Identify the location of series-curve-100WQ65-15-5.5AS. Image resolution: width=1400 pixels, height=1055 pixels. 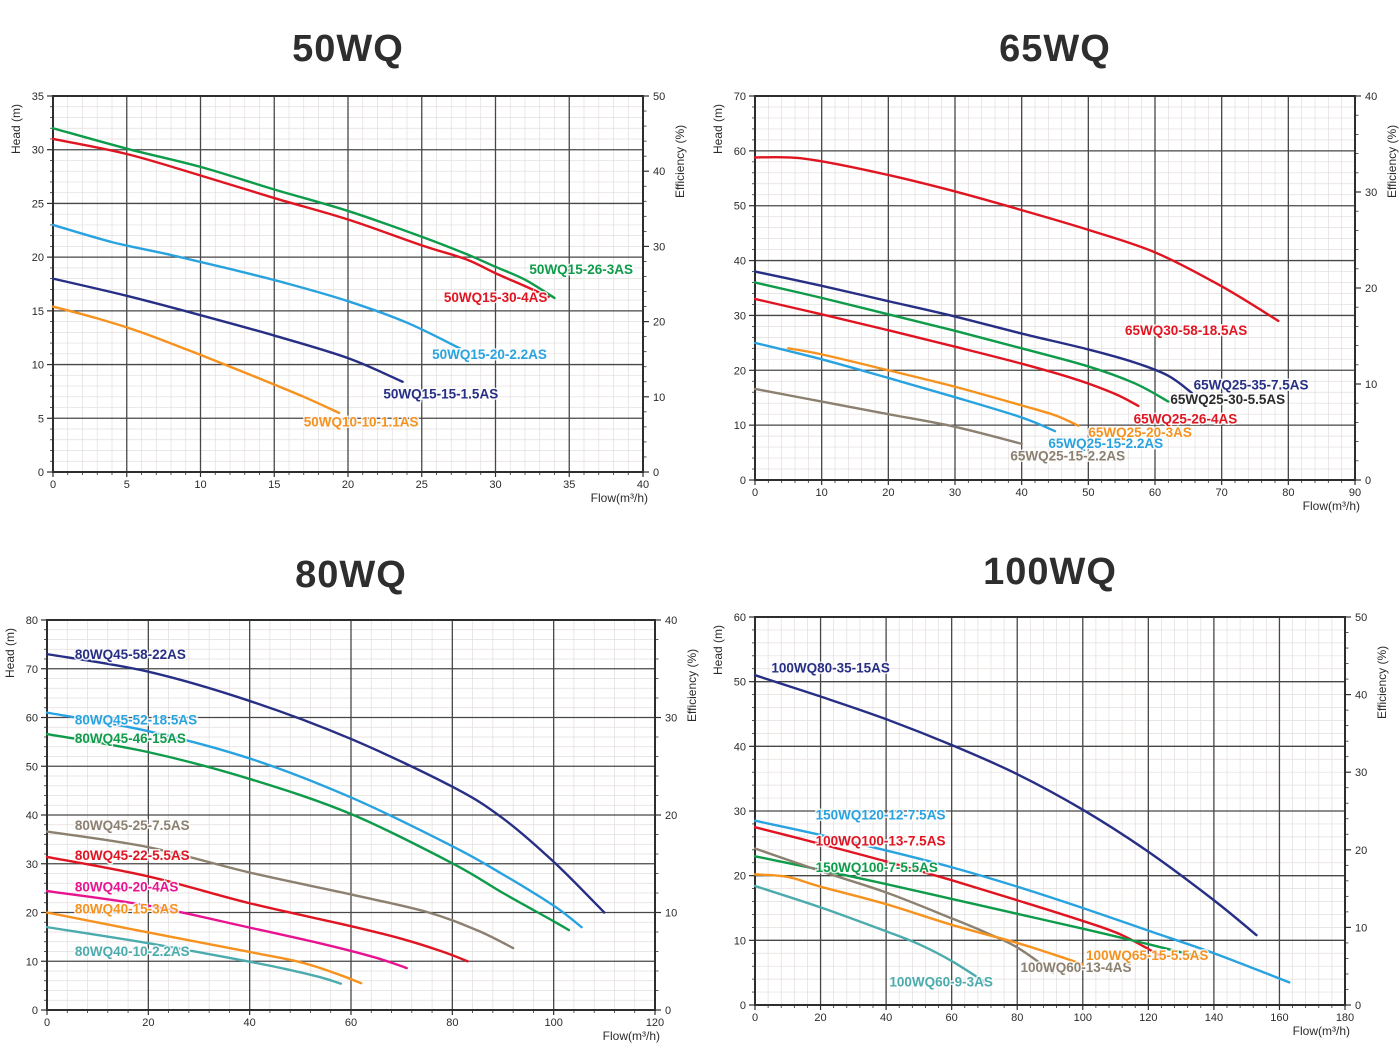
(918, 919).